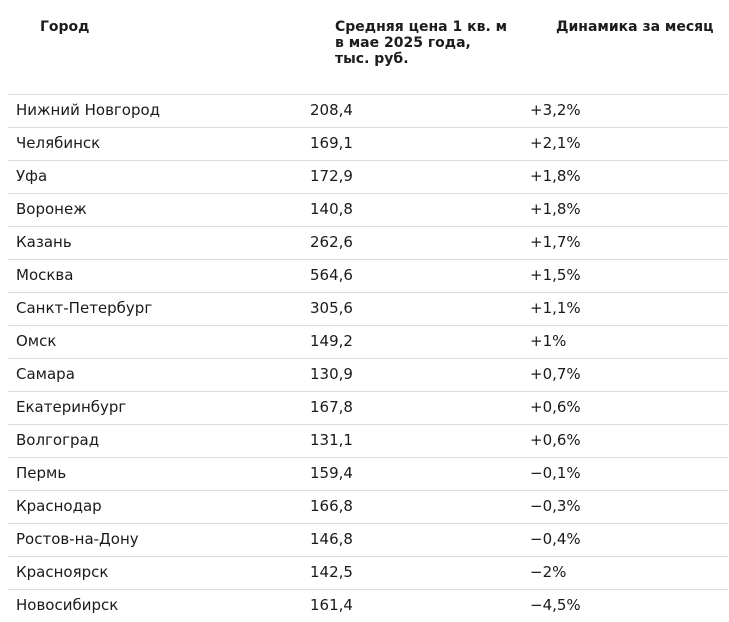 Image resolution: width=729 pixels, height=622 pixels. What do you see at coordinates (58, 440) in the screenshot?
I see `city-cell: Волгоград` at bounding box center [58, 440].